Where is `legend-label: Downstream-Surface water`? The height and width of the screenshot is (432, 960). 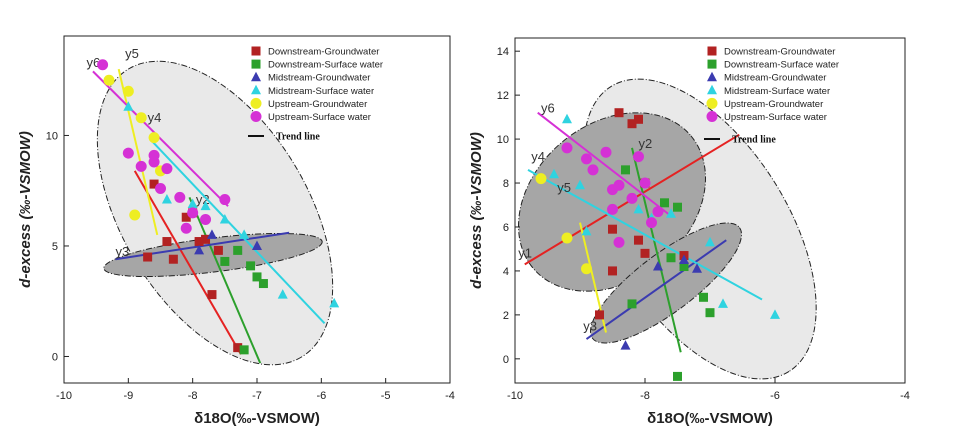 legend-label: Downstream-Surface water is located at coordinates (325, 65).